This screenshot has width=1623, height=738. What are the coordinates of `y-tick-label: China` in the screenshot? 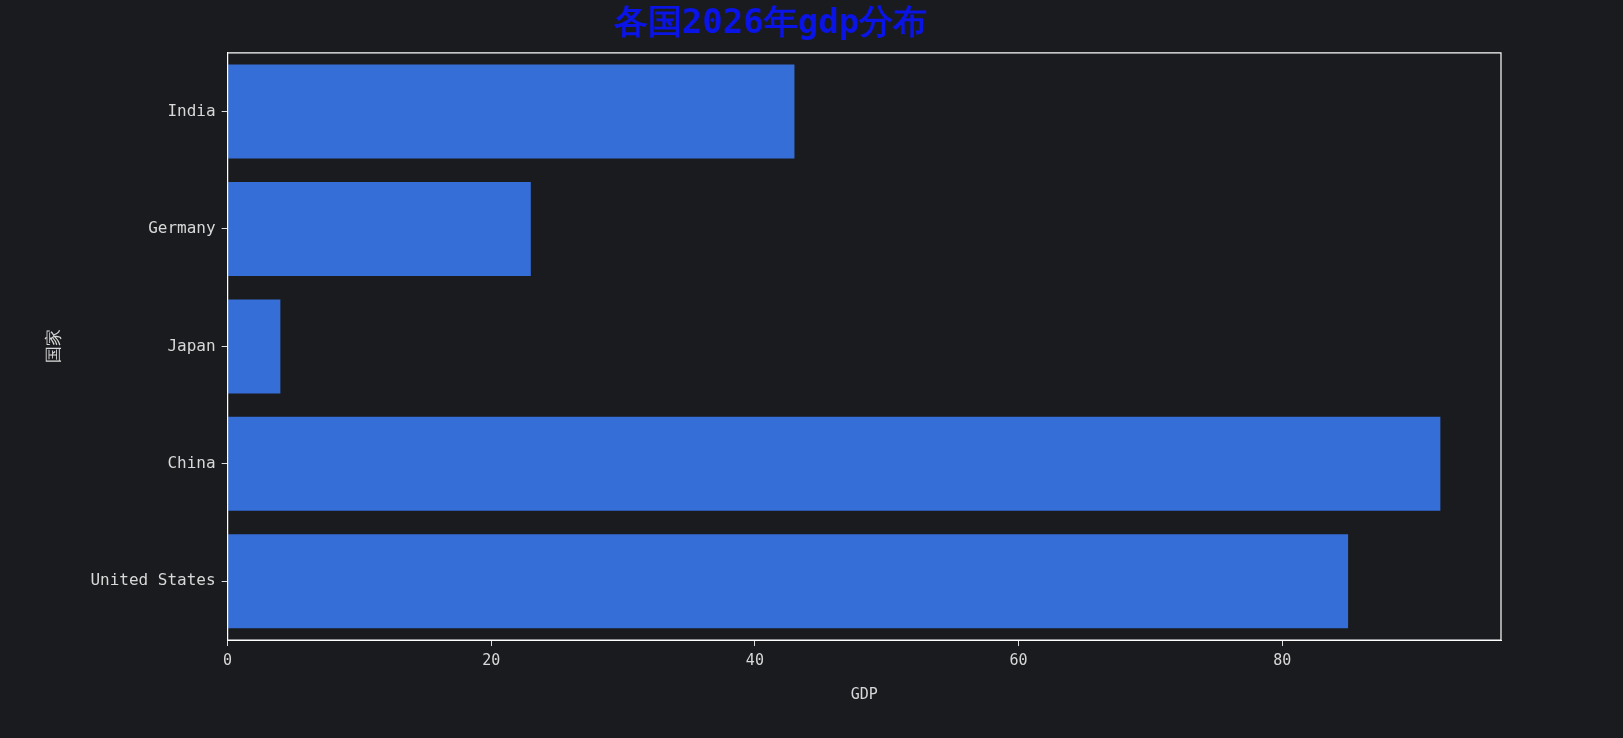 It's located at (191, 462).